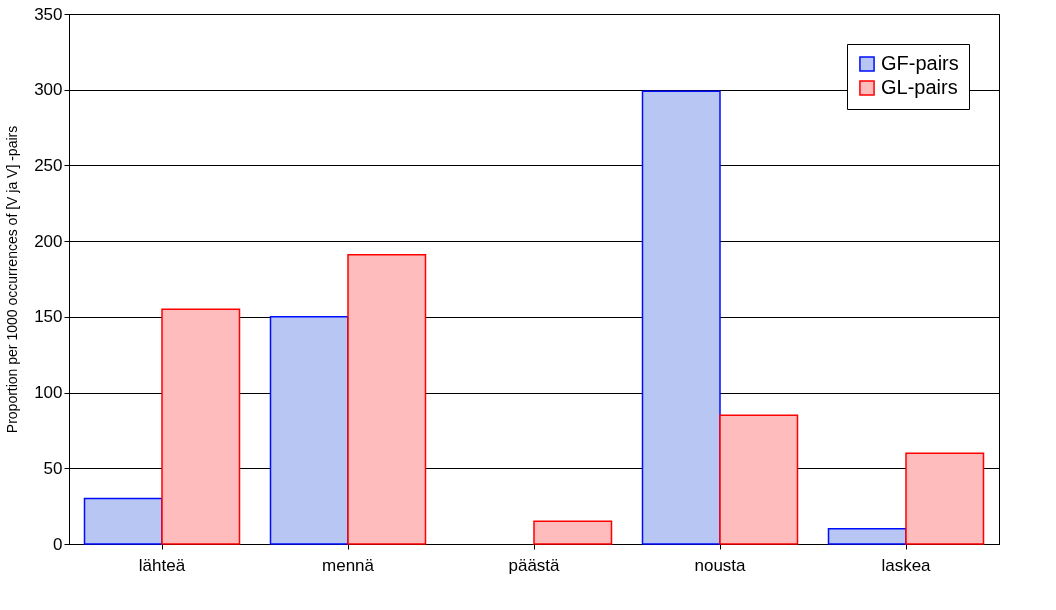  What do you see at coordinates (12, 279) in the screenshot?
I see `y-axis-title: Proportion per 1000 occurrences of [V ja V] -pairs` at bounding box center [12, 279].